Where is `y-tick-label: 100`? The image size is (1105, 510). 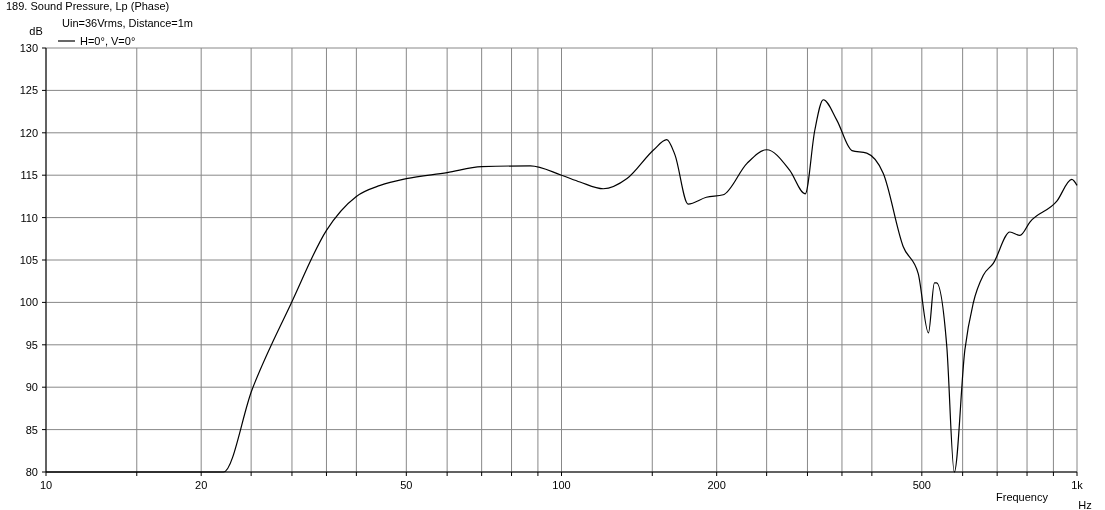 y-tick-label: 100 is located at coordinates (28, 302).